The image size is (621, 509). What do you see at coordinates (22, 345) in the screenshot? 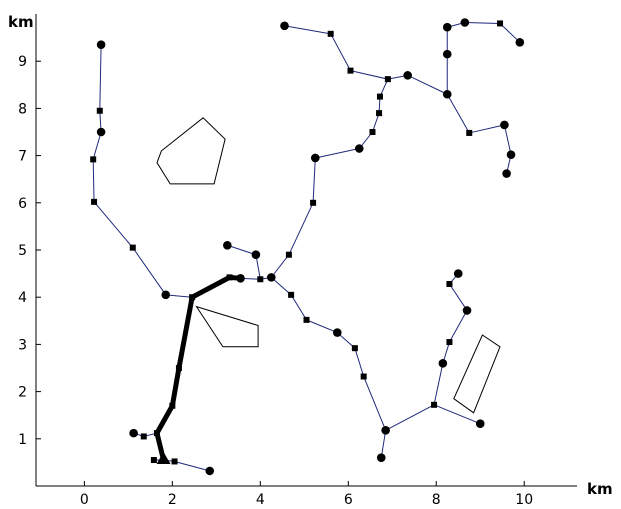
I see `y-tick-label: 3` at bounding box center [22, 345].